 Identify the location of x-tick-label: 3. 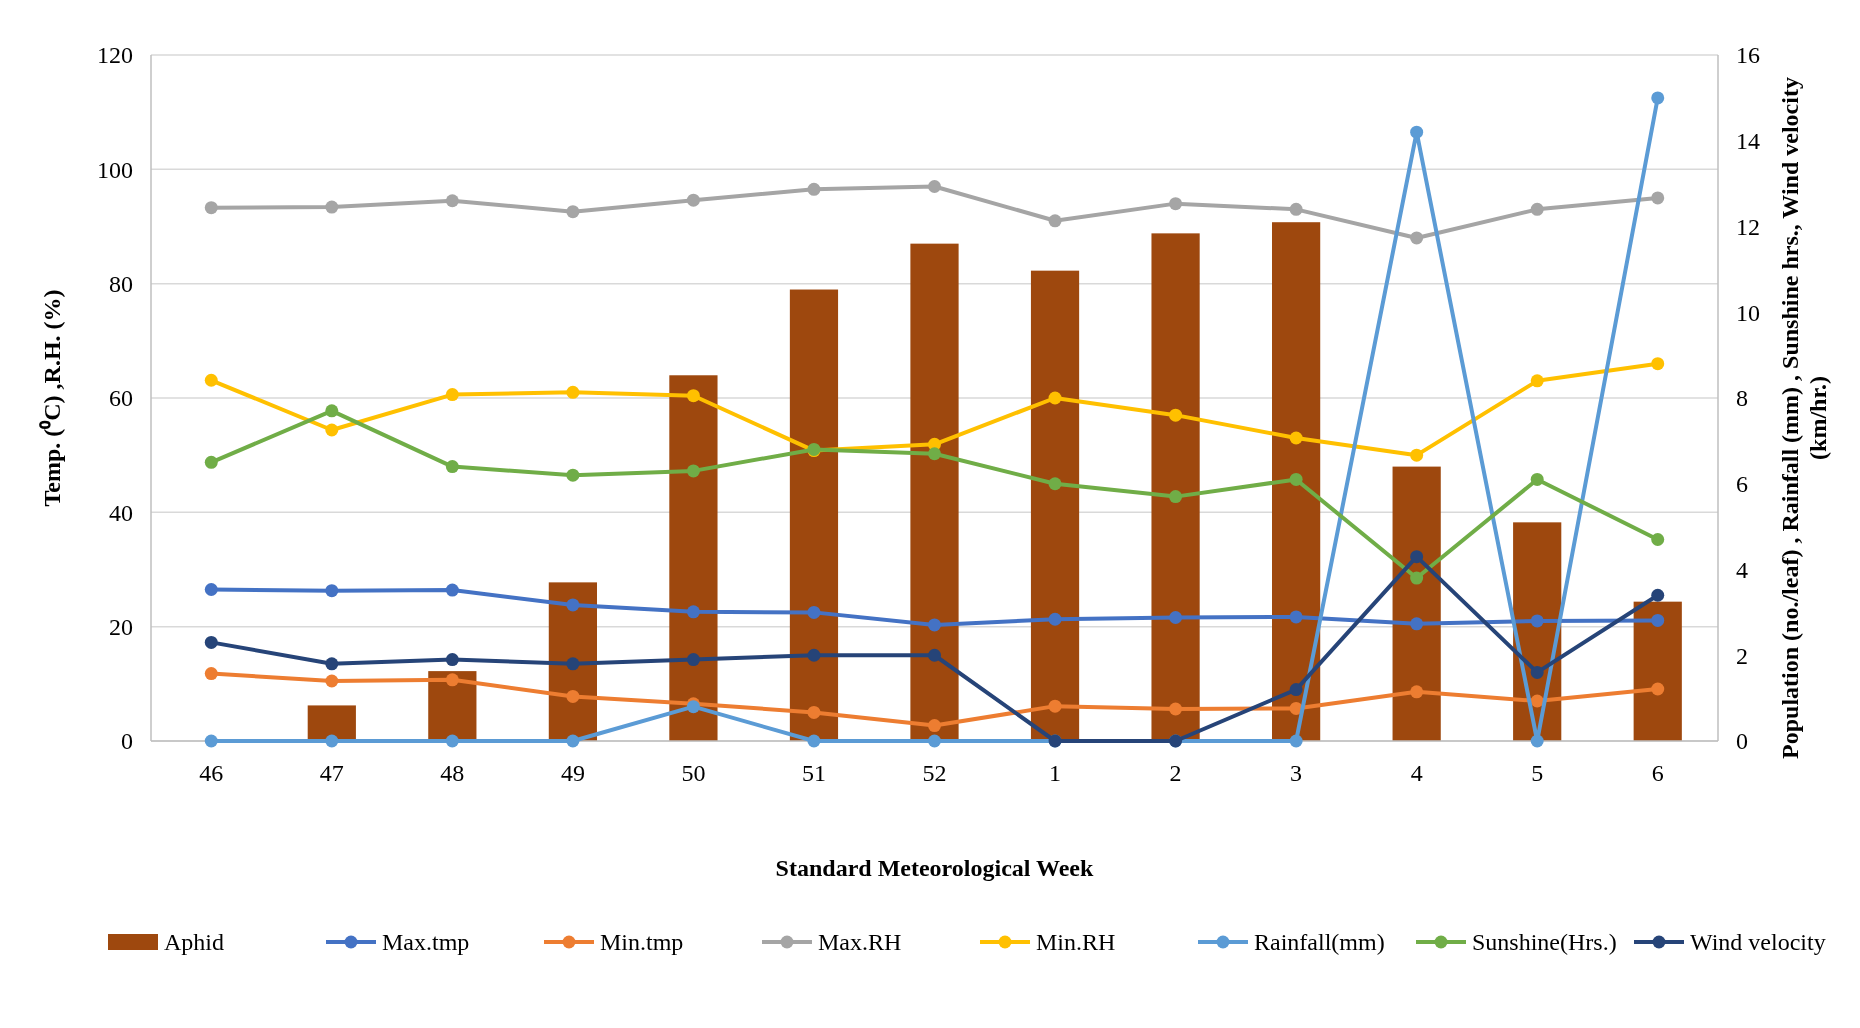
(1296, 773).